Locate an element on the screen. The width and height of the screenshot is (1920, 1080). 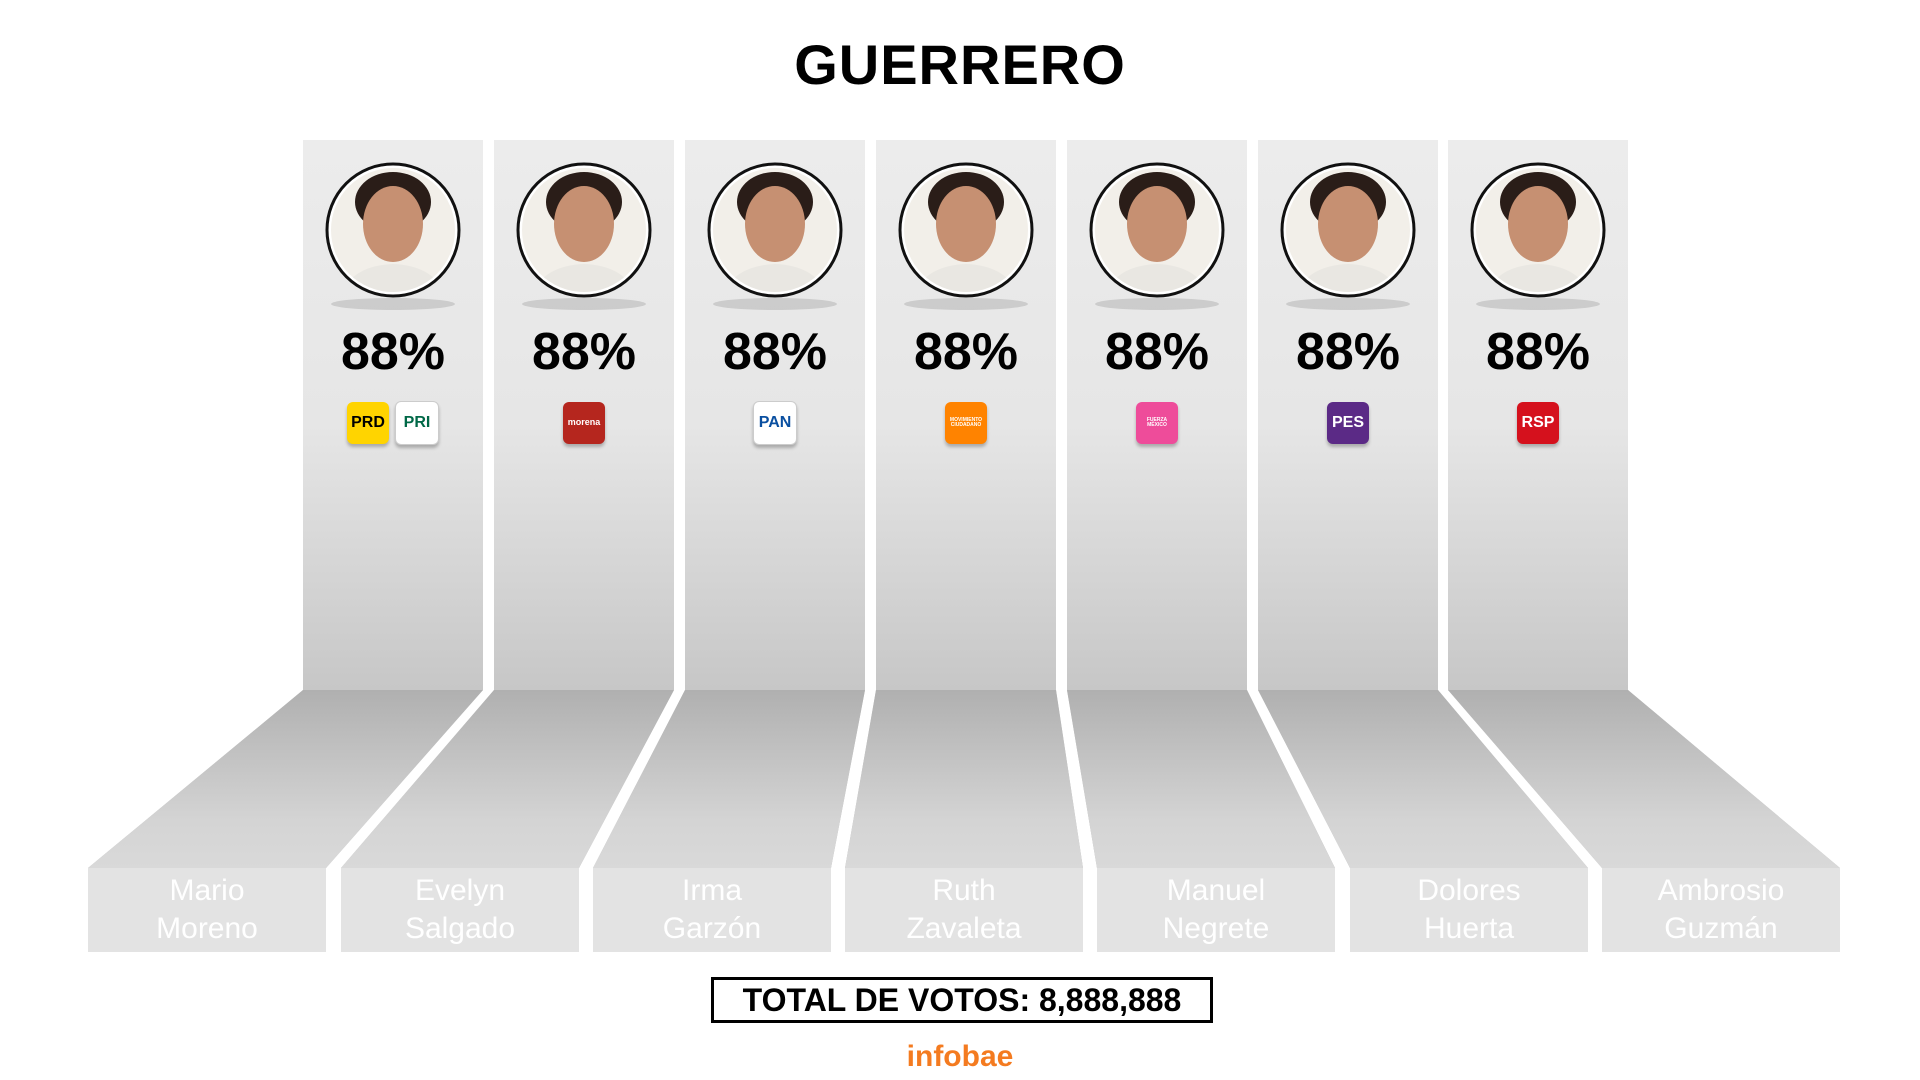
candidate-last-name: Zavaleta is located at coordinates (964, 928).